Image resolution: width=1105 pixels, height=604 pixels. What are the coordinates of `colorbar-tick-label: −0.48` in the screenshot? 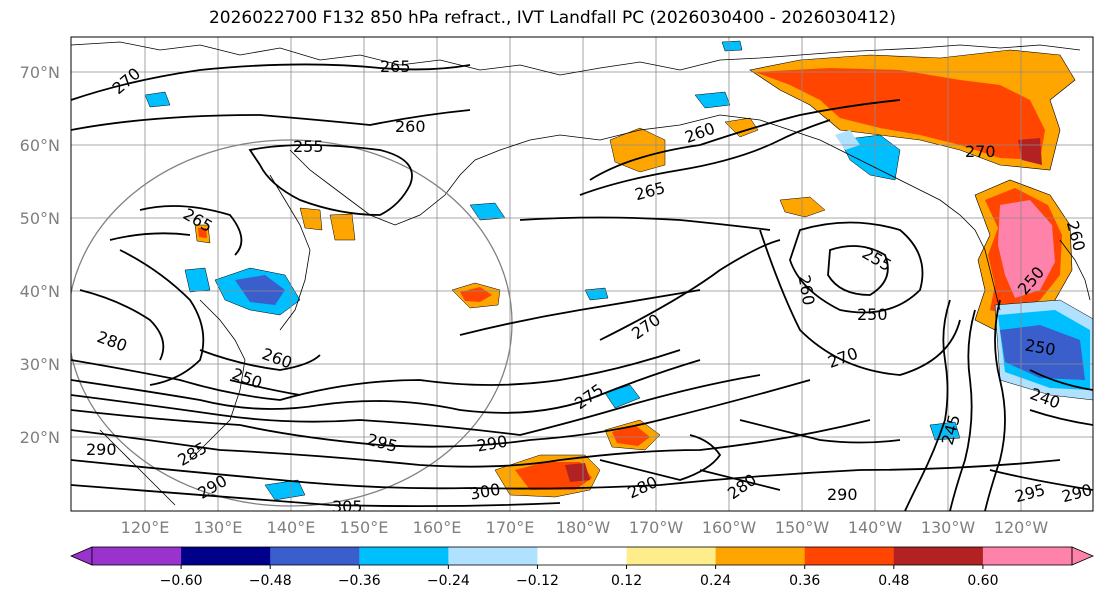 It's located at (270, 581).